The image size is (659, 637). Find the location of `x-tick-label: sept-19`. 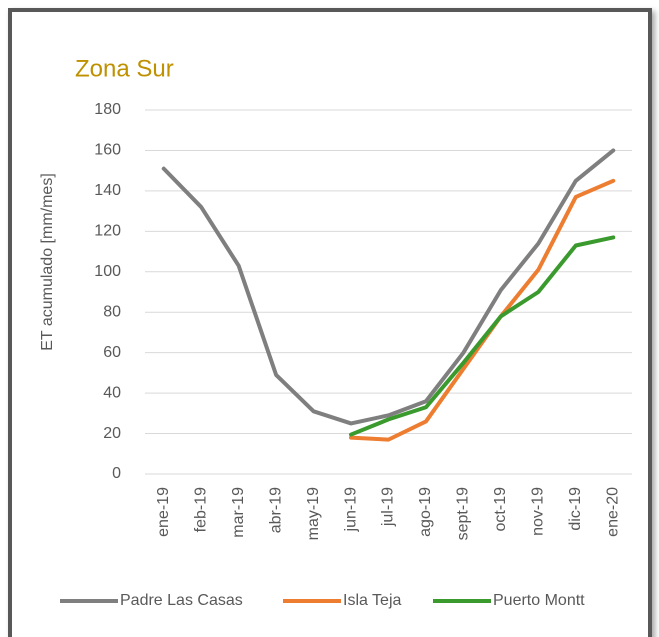

x-tick-label: sept-19 is located at coordinates (463, 513).